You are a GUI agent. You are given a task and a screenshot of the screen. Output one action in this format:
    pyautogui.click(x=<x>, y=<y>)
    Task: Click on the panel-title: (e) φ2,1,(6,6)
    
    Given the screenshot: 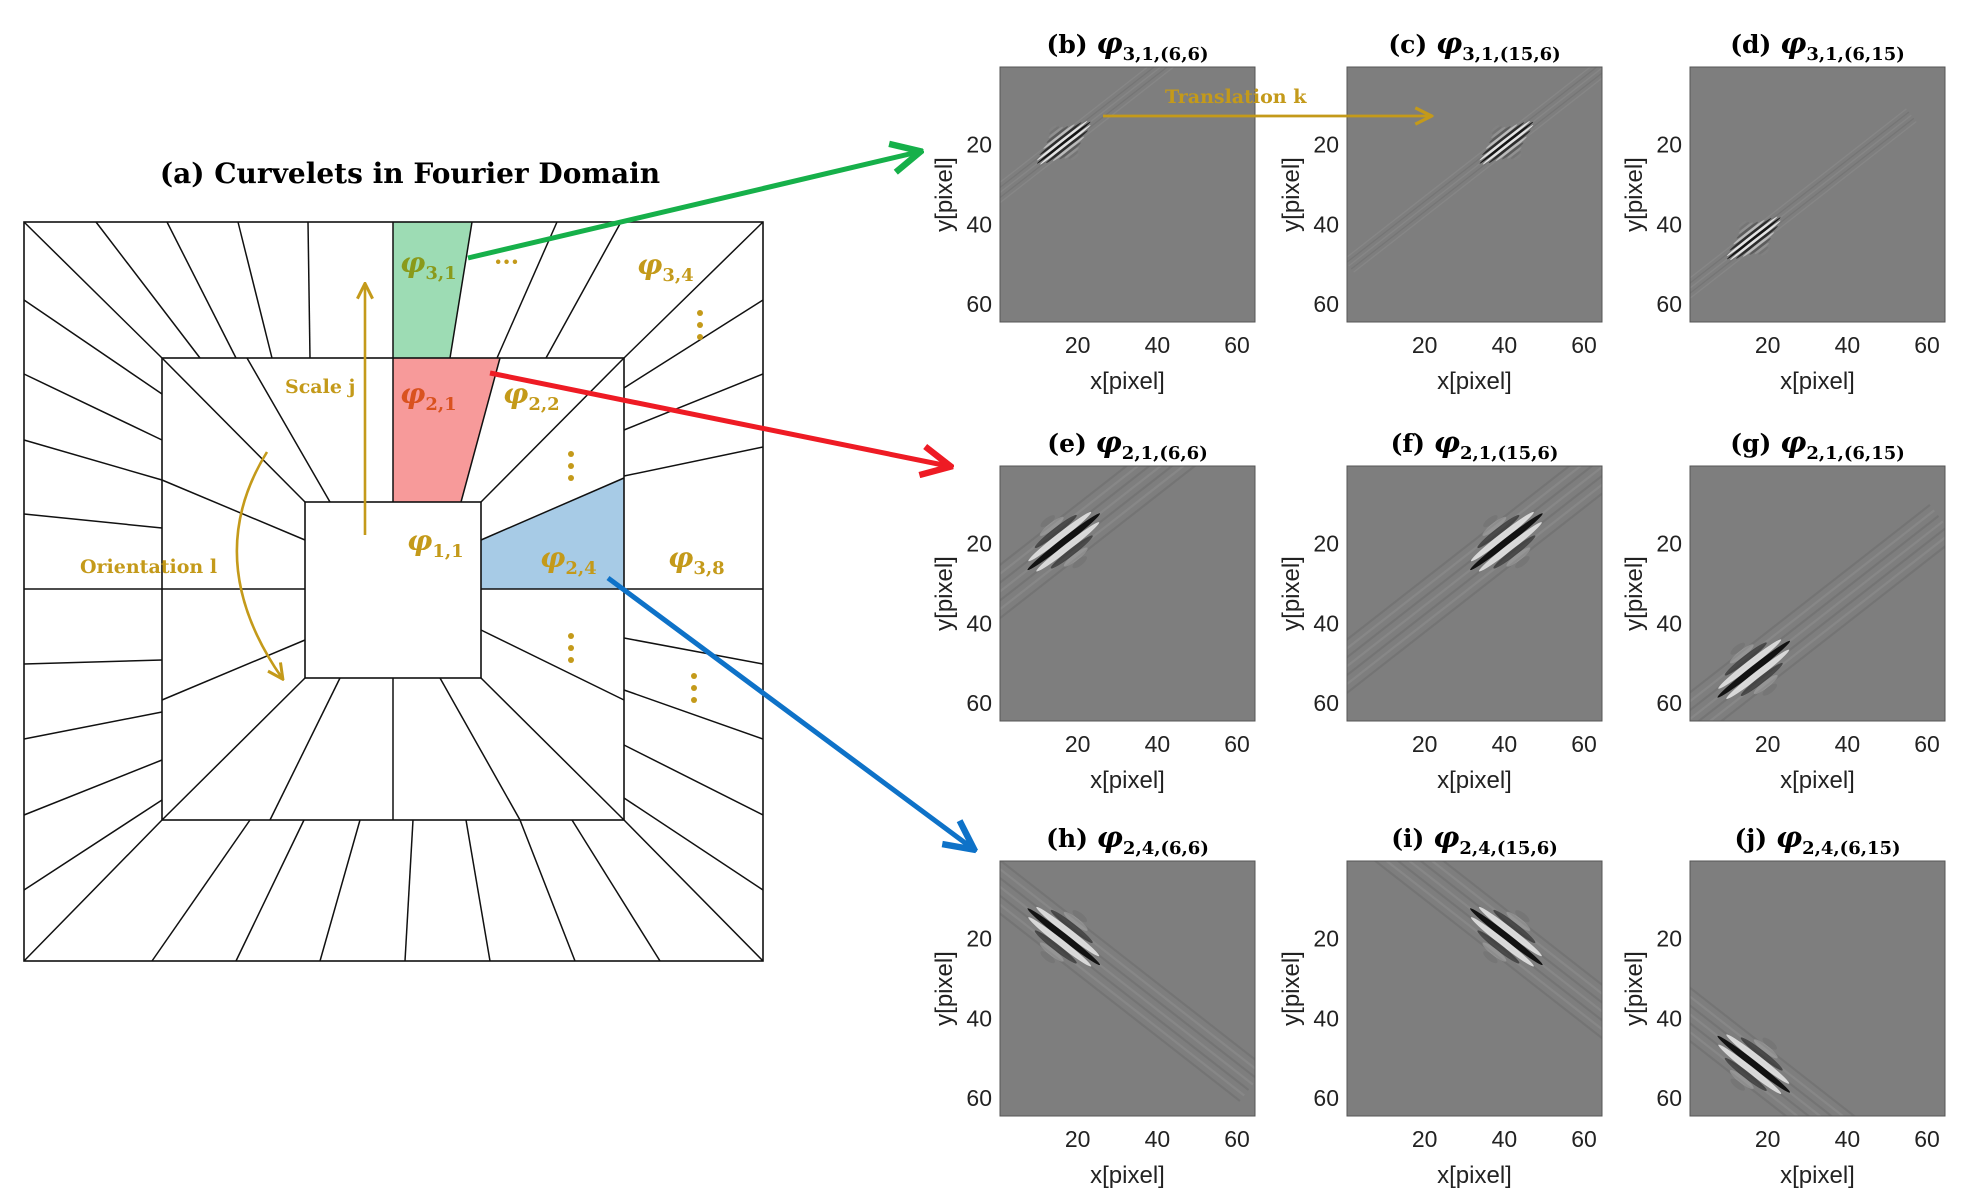 What is the action you would take?
    pyautogui.click(x=1127, y=444)
    